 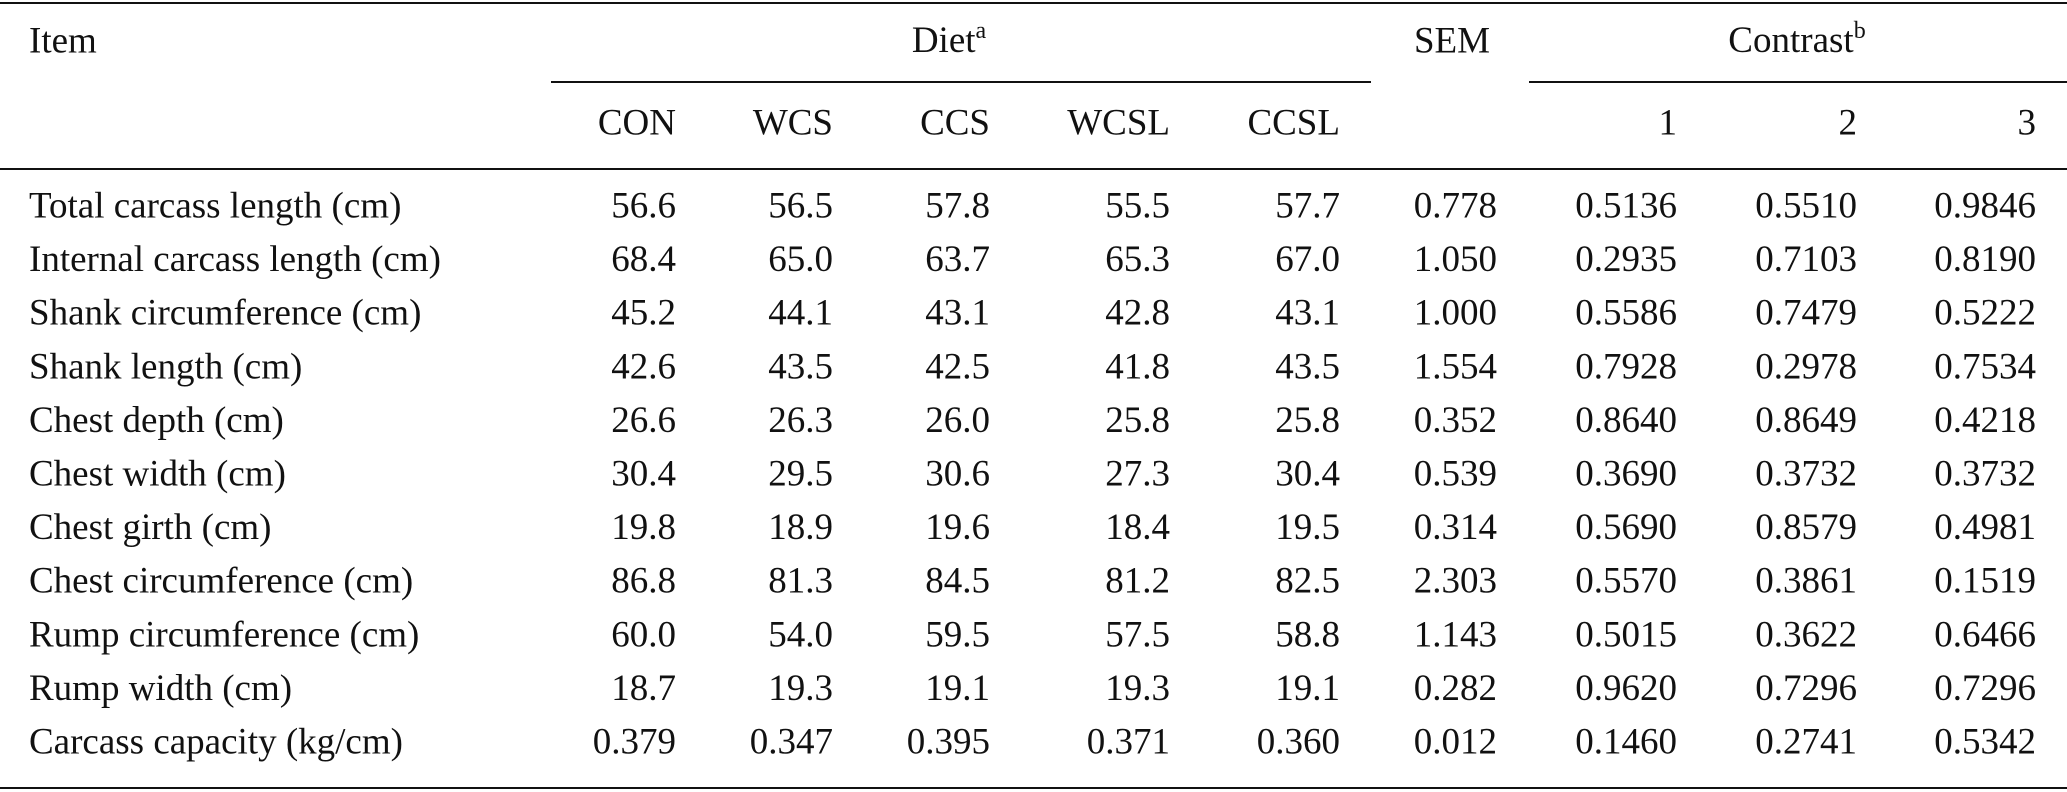 I want to click on cell: 59.5, so click(x=957, y=634).